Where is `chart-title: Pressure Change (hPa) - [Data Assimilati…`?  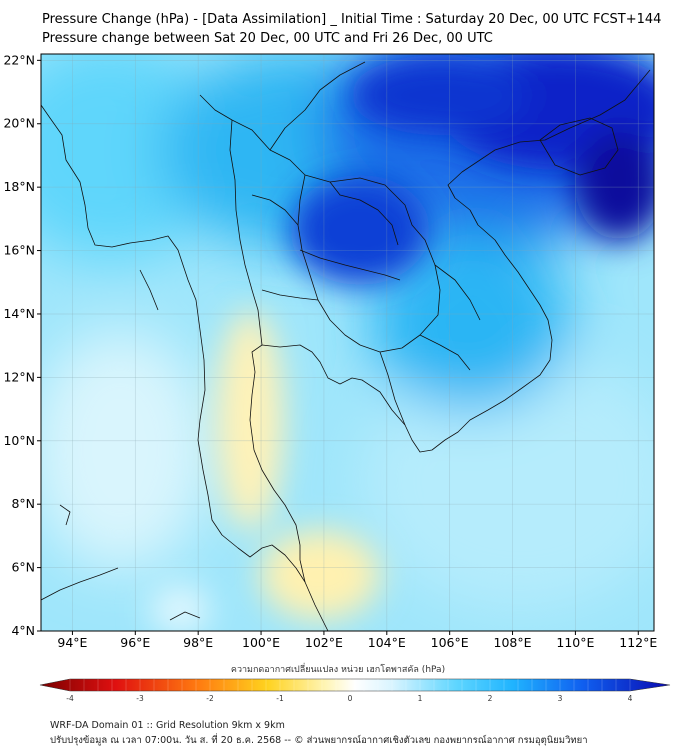 chart-title: Pressure Change (hPa) - [Data Assimilati… is located at coordinates (352, 19).